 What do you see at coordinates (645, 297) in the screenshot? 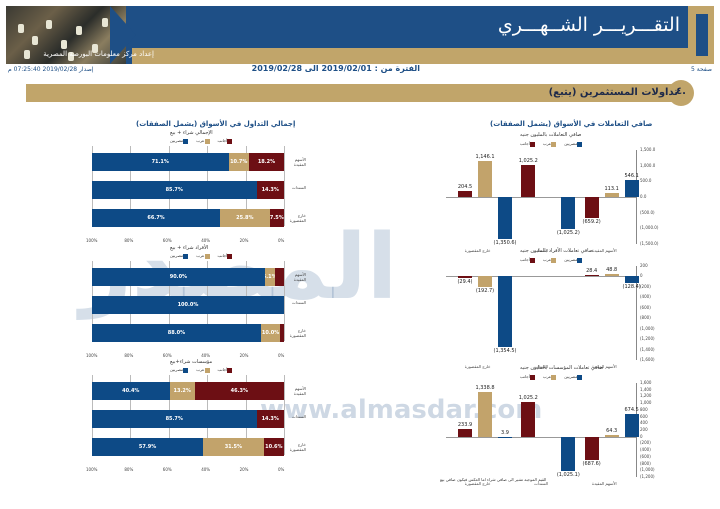
I see `y-tick: (400)` at bounding box center [645, 297].